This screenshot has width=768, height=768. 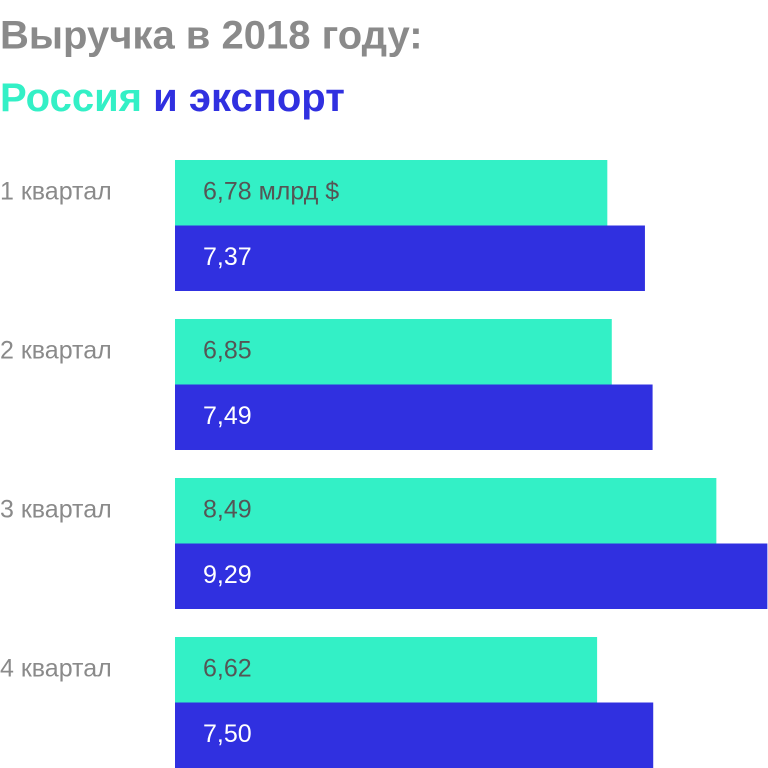 What do you see at coordinates (271, 191) in the screenshot?
I see `value-label: 6,78 млрд $` at bounding box center [271, 191].